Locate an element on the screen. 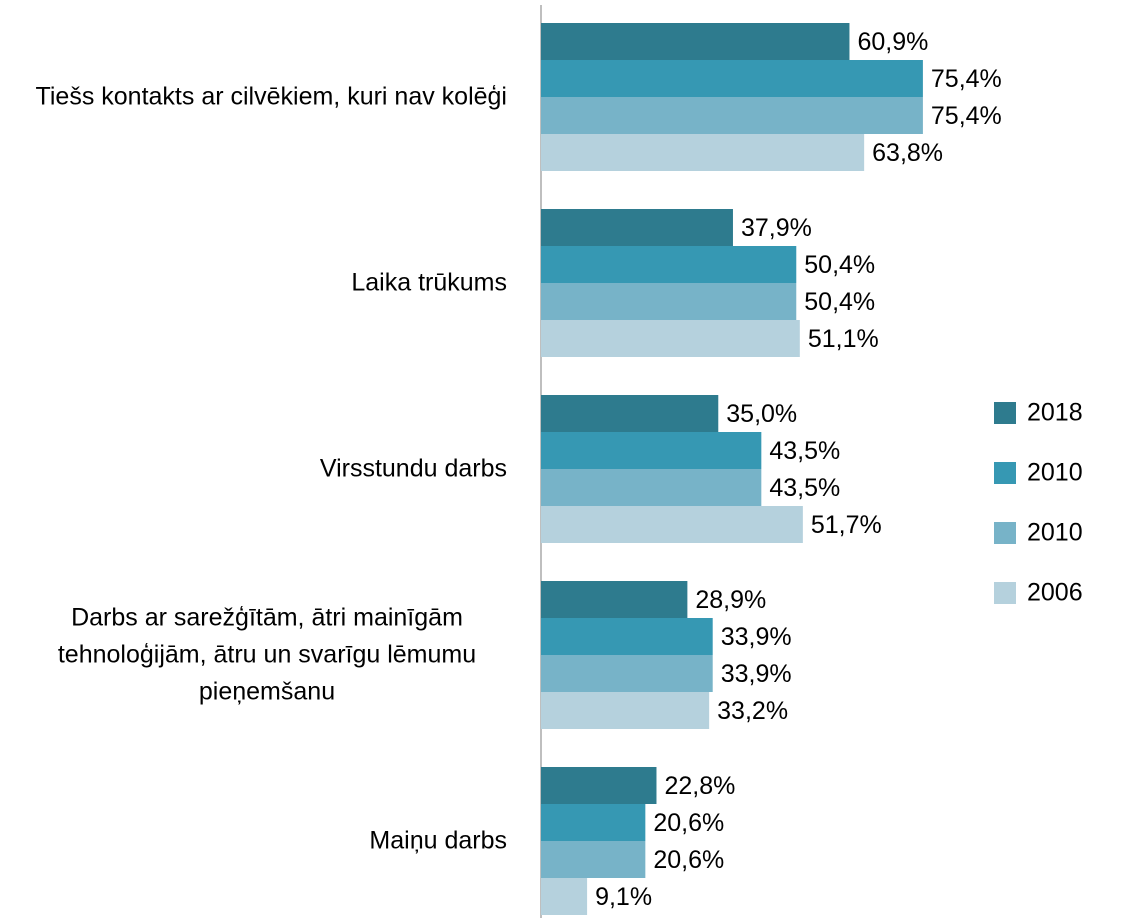  value-label: 51,7% is located at coordinates (846, 525).